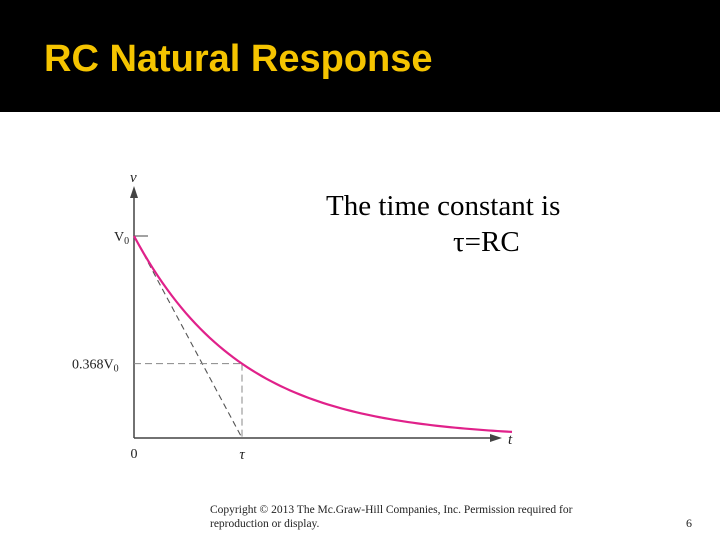 The width and height of the screenshot is (720, 540). What do you see at coordinates (134, 454) in the screenshot?
I see `x-tick-label-0: 0` at bounding box center [134, 454].